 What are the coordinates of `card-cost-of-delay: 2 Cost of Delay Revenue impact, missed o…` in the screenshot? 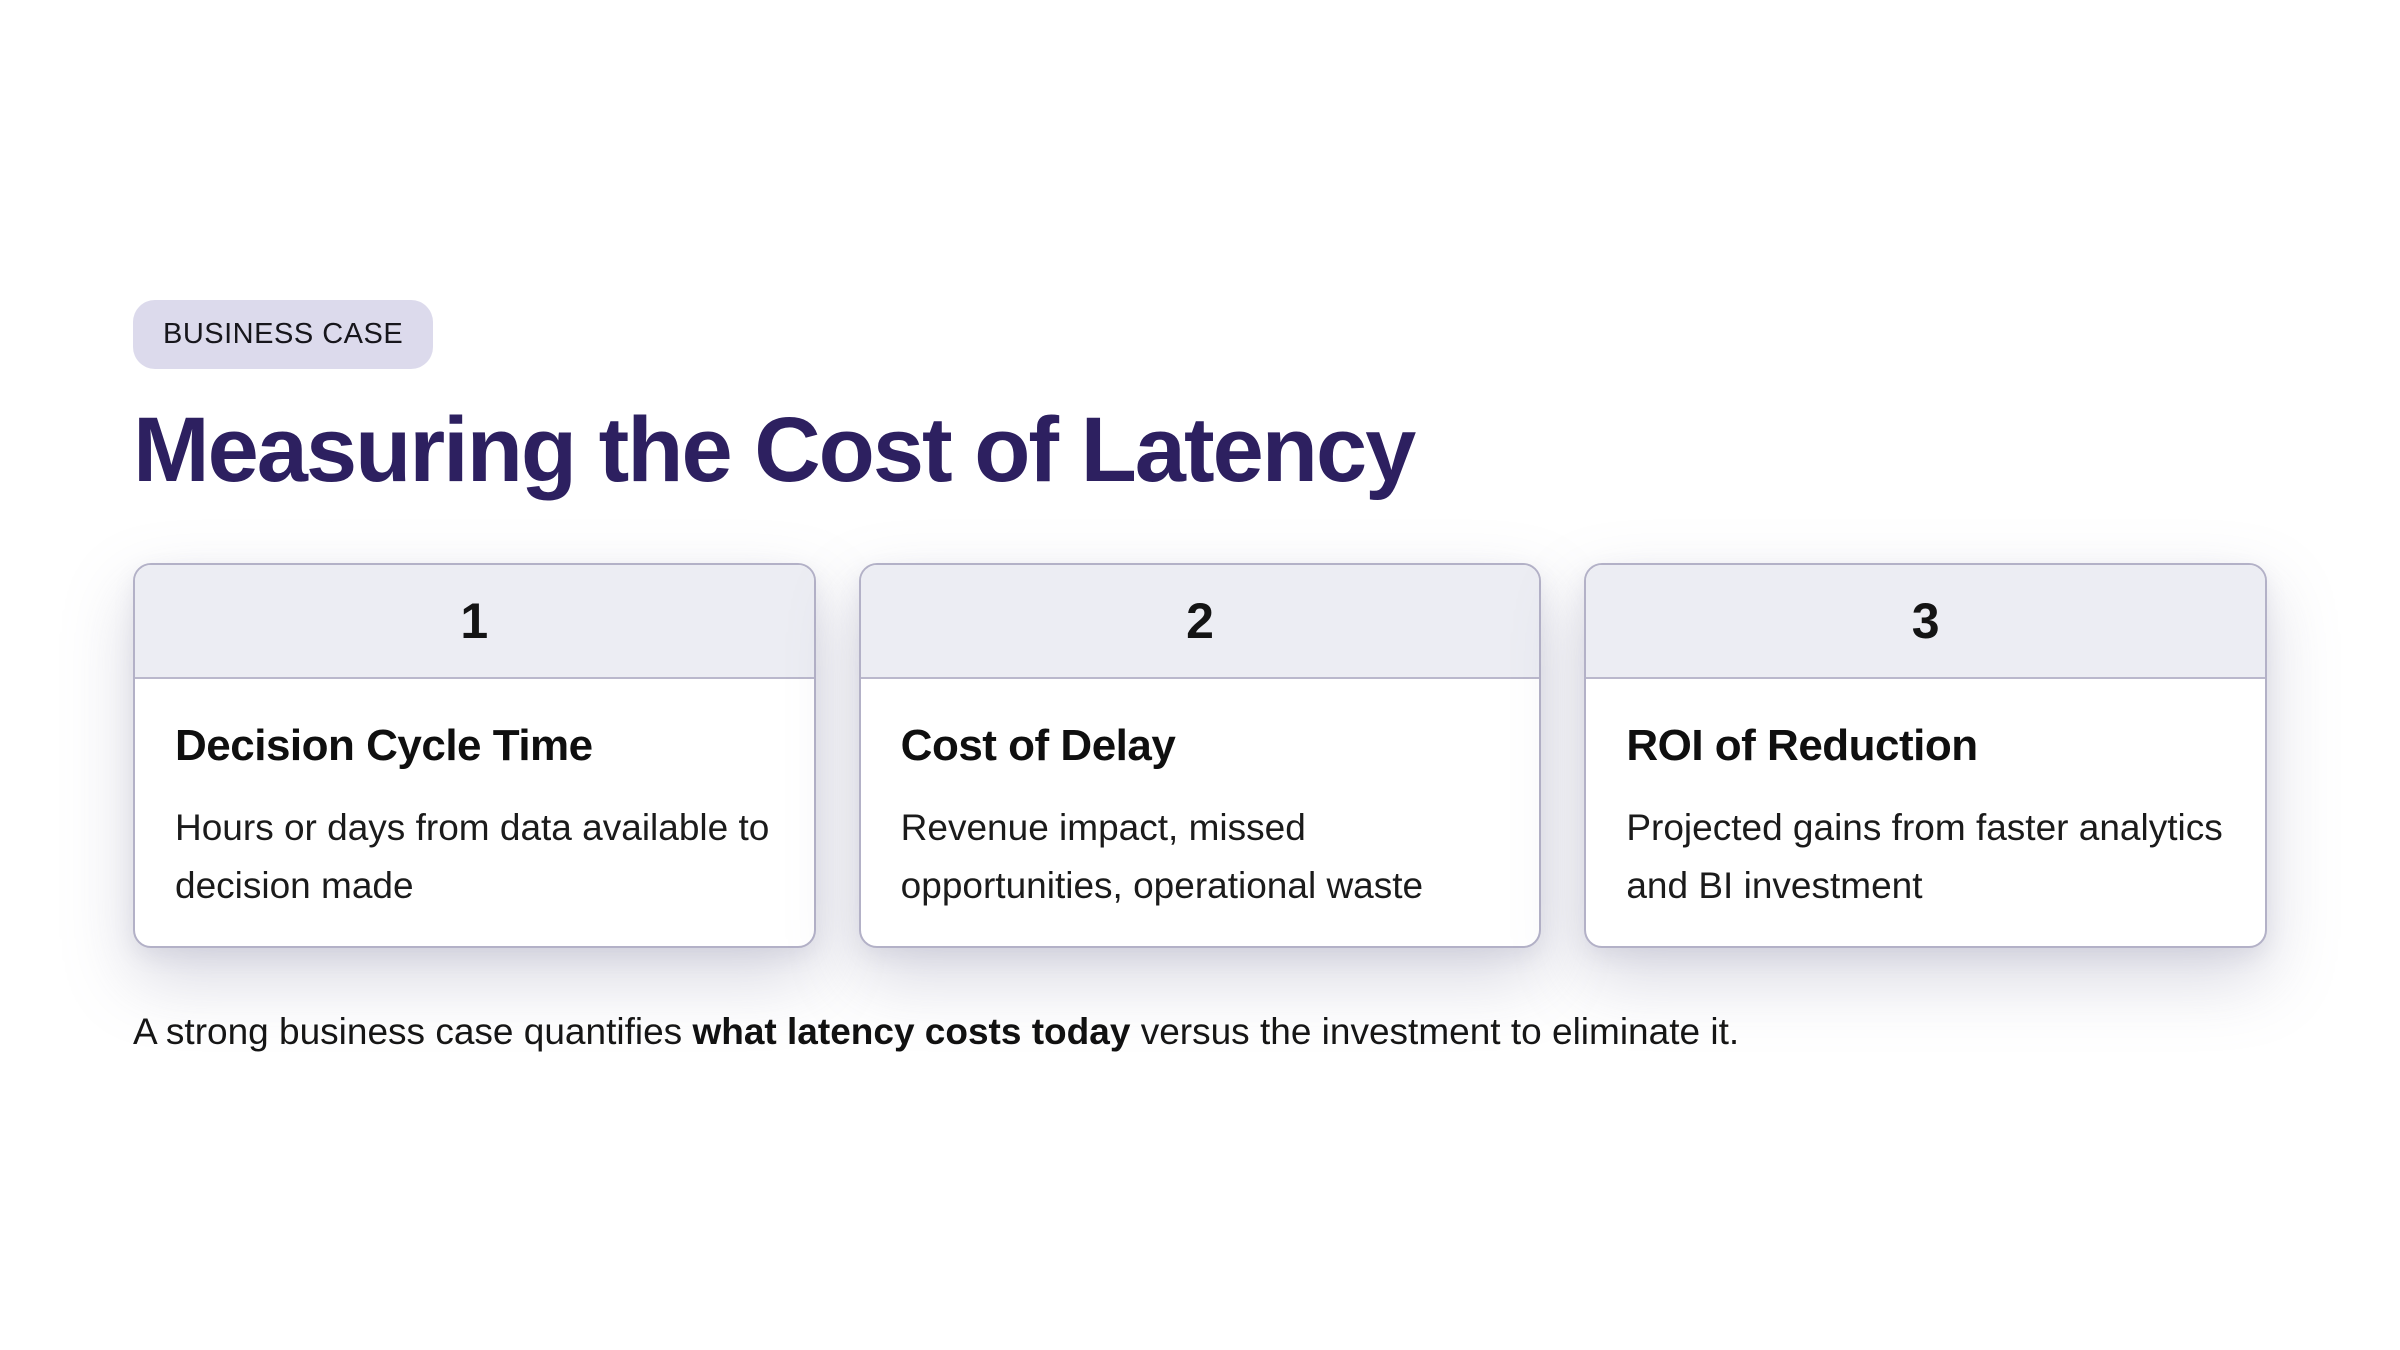 It's located at (1200, 755).